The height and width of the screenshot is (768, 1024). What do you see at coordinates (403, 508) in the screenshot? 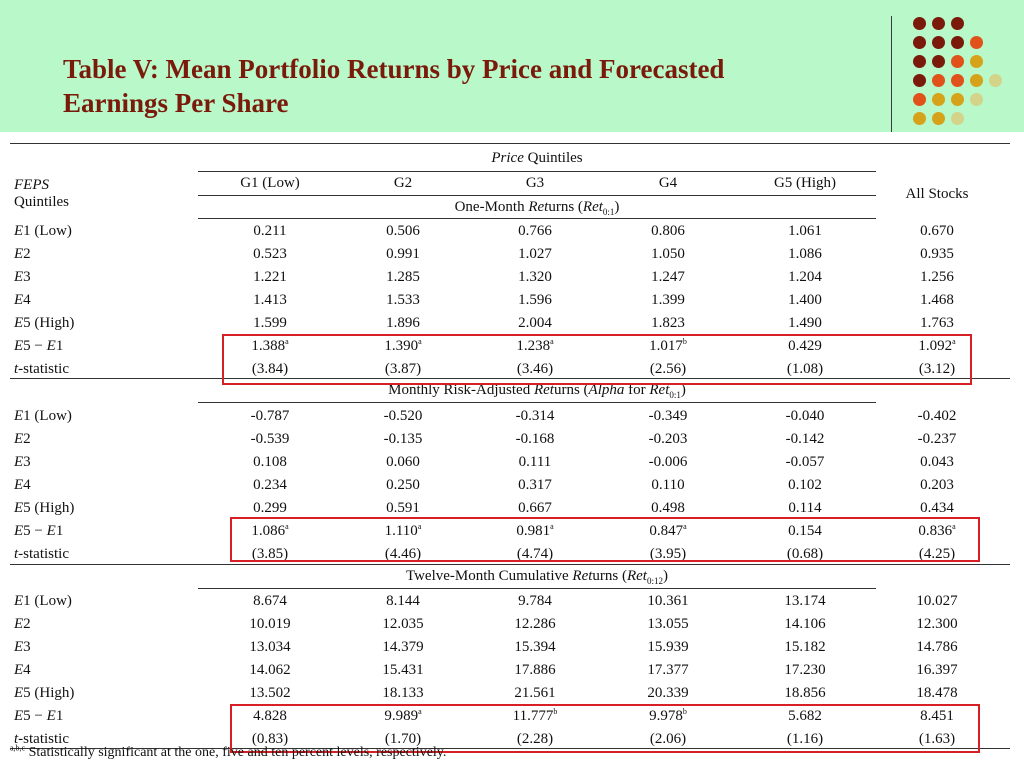
I see `table-cell: 0.591` at bounding box center [403, 508].